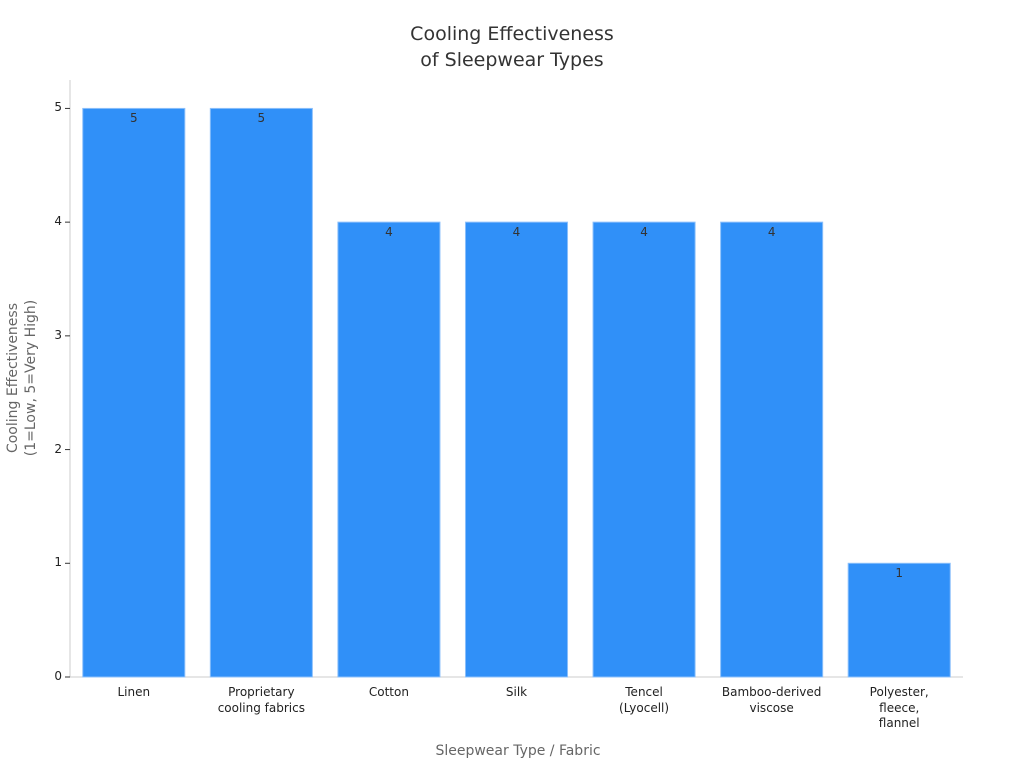  I want to click on y-tick-label: 0, so click(58, 676).